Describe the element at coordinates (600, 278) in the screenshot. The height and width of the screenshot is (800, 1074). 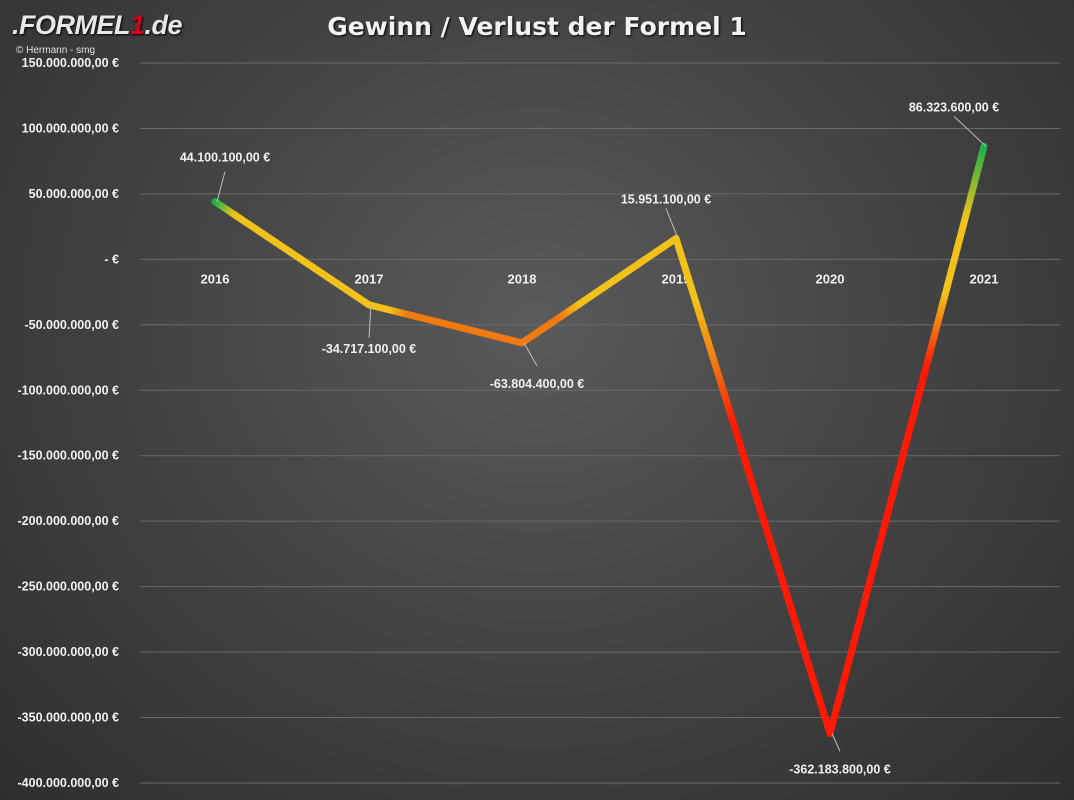
I see `x-axis-tick-labels: 2016 2017 2018 2019 2020 2021` at that location.